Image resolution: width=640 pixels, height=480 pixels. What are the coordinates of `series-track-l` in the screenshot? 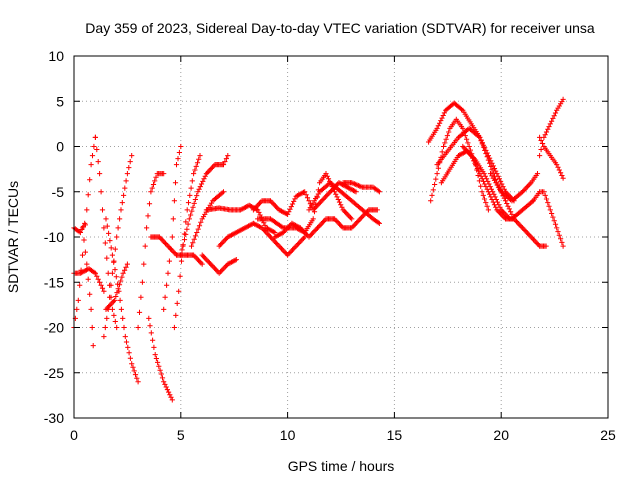 It's located at (172, 227).